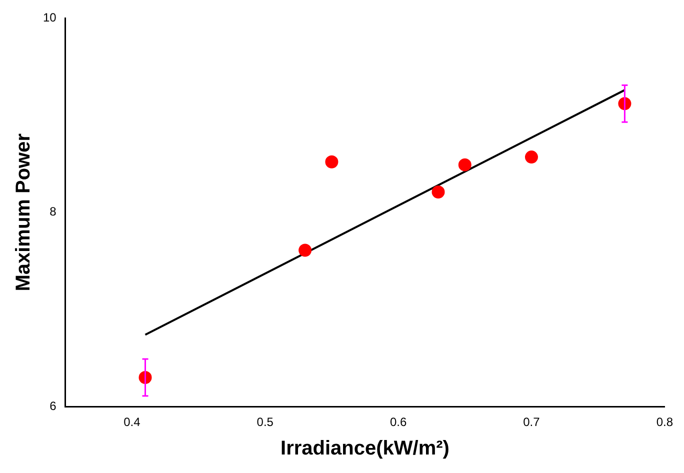 This screenshot has width=684, height=473. Describe the element at coordinates (53, 211) in the screenshot. I see `y-tick-label: 8` at that location.